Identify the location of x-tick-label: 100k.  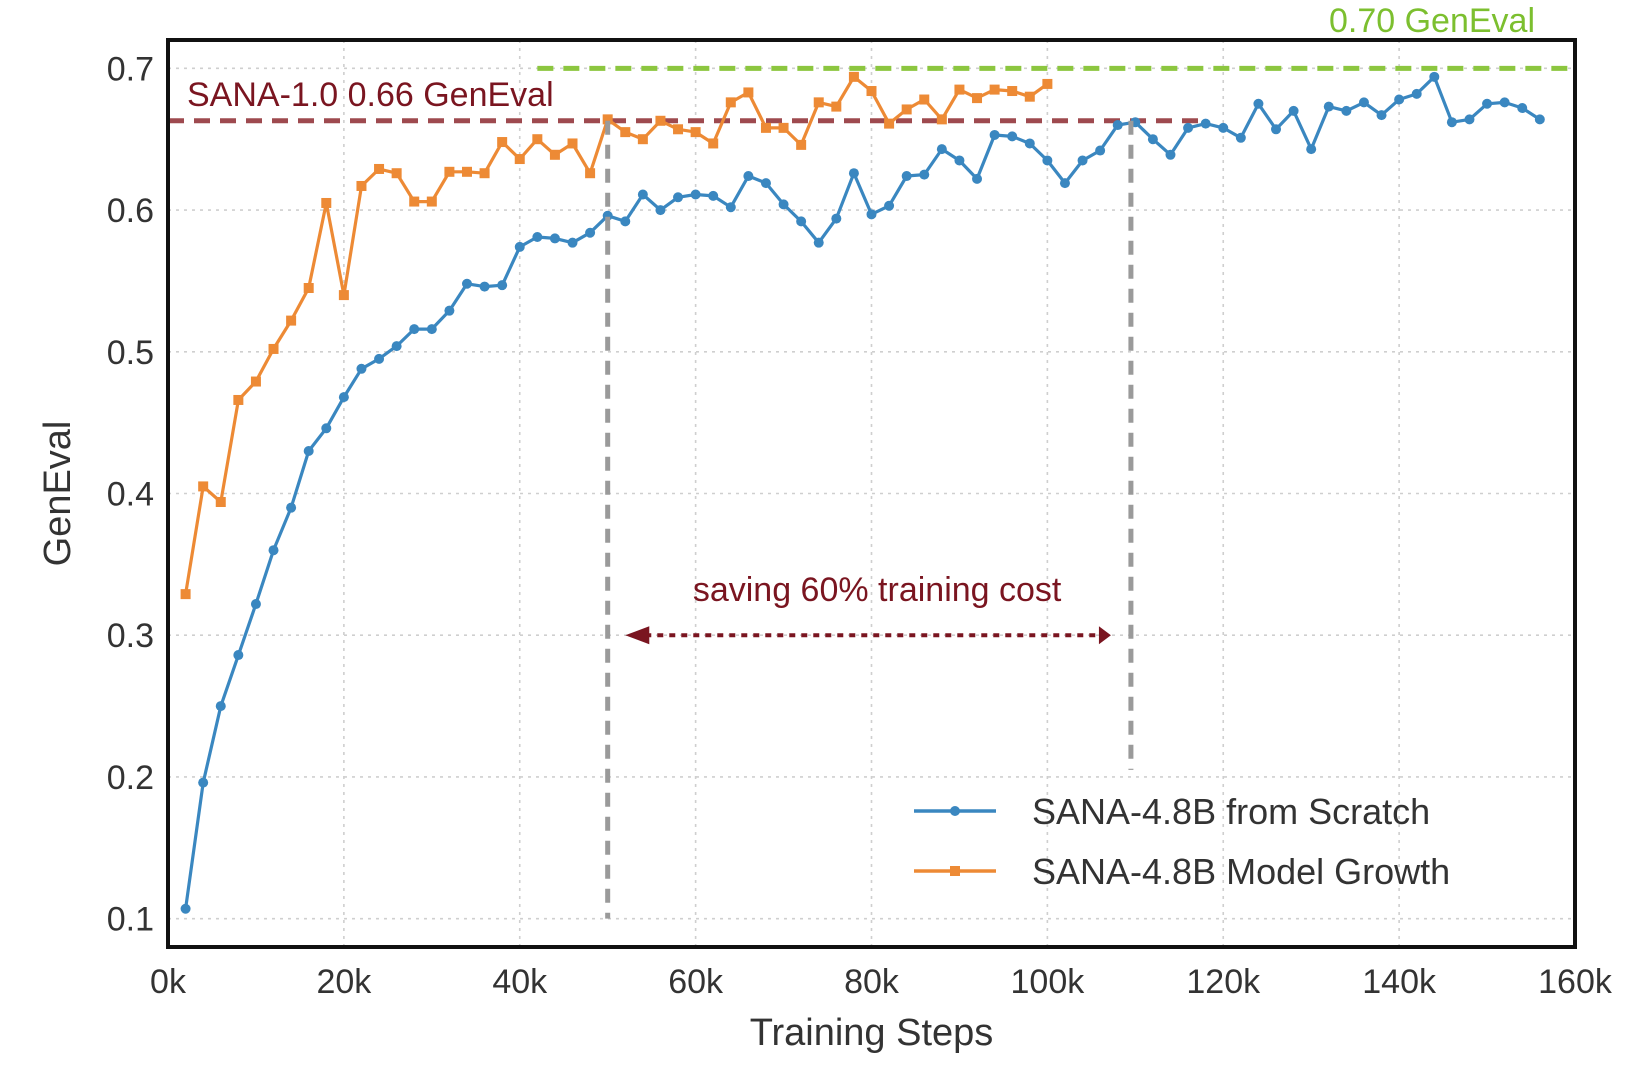
(1048, 982).